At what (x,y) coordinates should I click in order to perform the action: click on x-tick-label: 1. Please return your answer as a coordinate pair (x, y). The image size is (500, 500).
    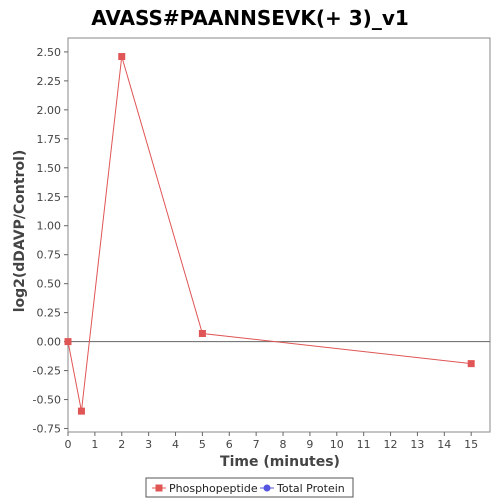
    Looking at the image, I should click on (94, 444).